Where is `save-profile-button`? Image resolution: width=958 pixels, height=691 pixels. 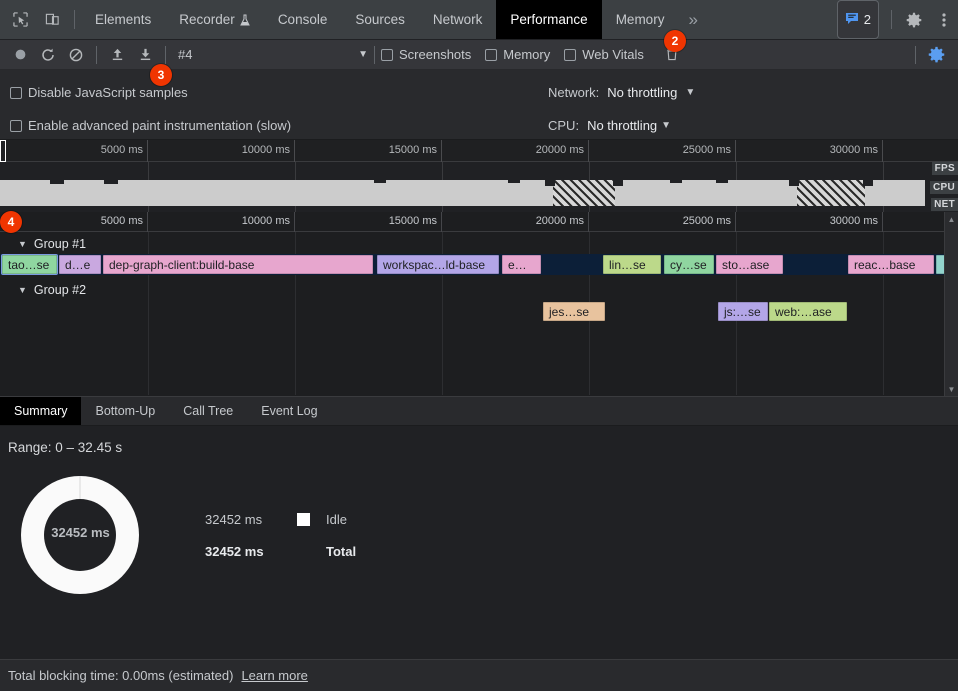
save-profile-button is located at coordinates (145, 55).